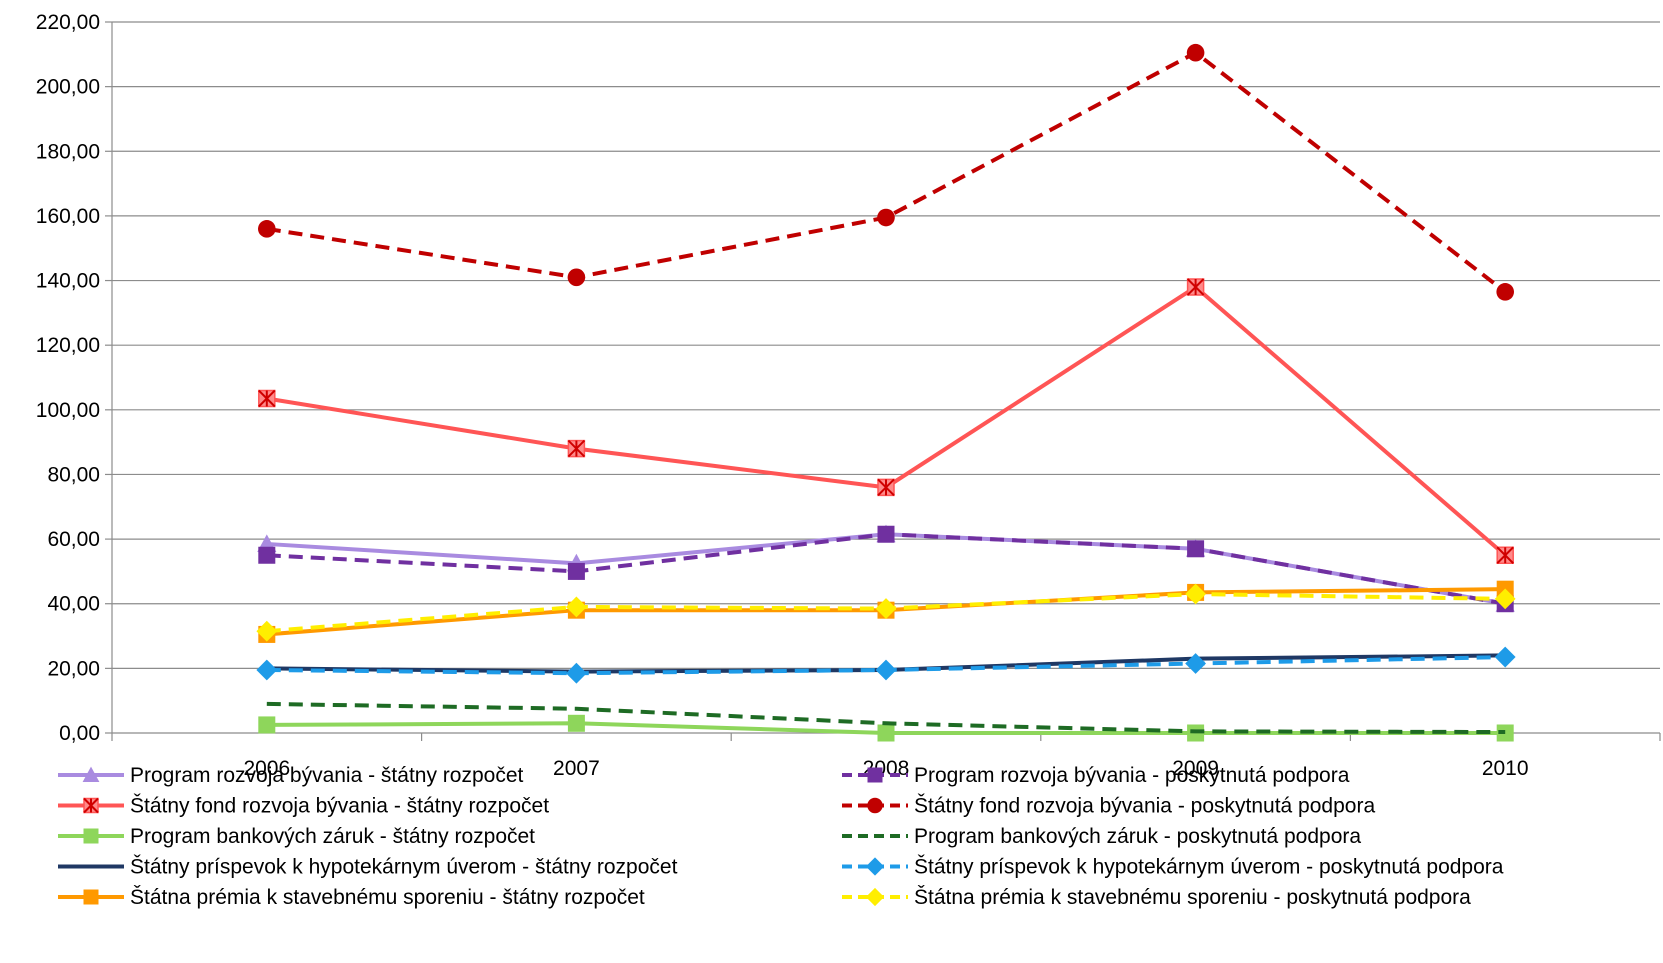 This screenshot has width=1663, height=963. I want to click on y-tick-label: 160,00, so click(68, 216).